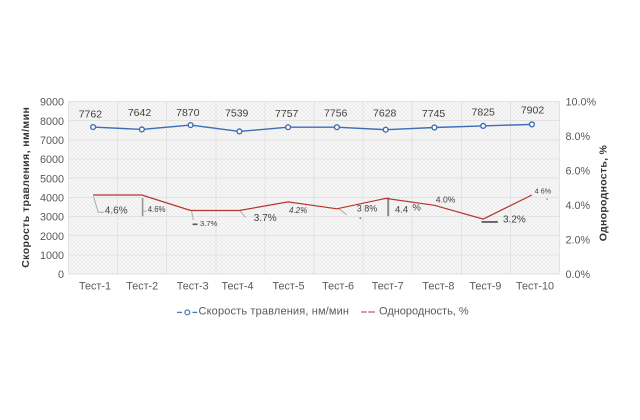 This screenshot has height=420, width=640. I want to click on svg-text: 7902, so click(533, 111).